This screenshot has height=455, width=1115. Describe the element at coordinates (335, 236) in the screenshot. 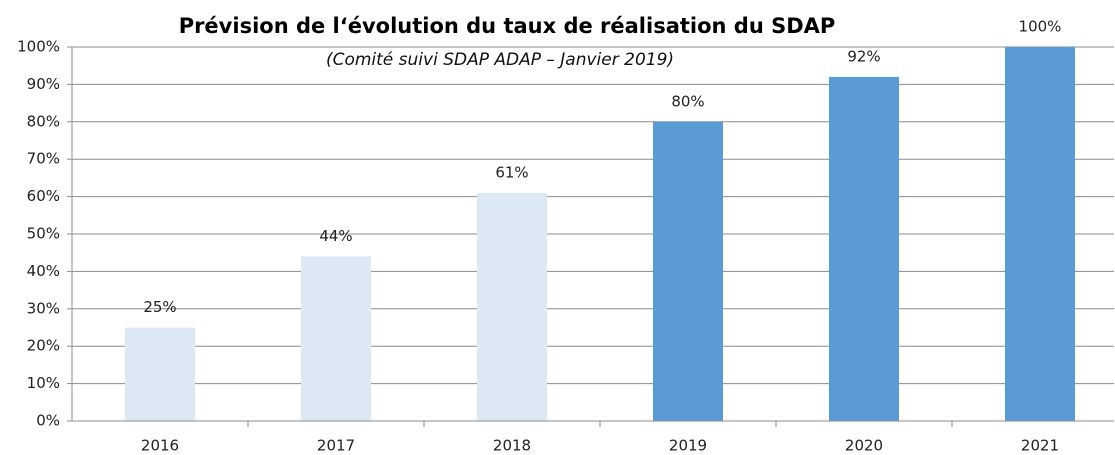

I see `data-label: 44%` at that location.